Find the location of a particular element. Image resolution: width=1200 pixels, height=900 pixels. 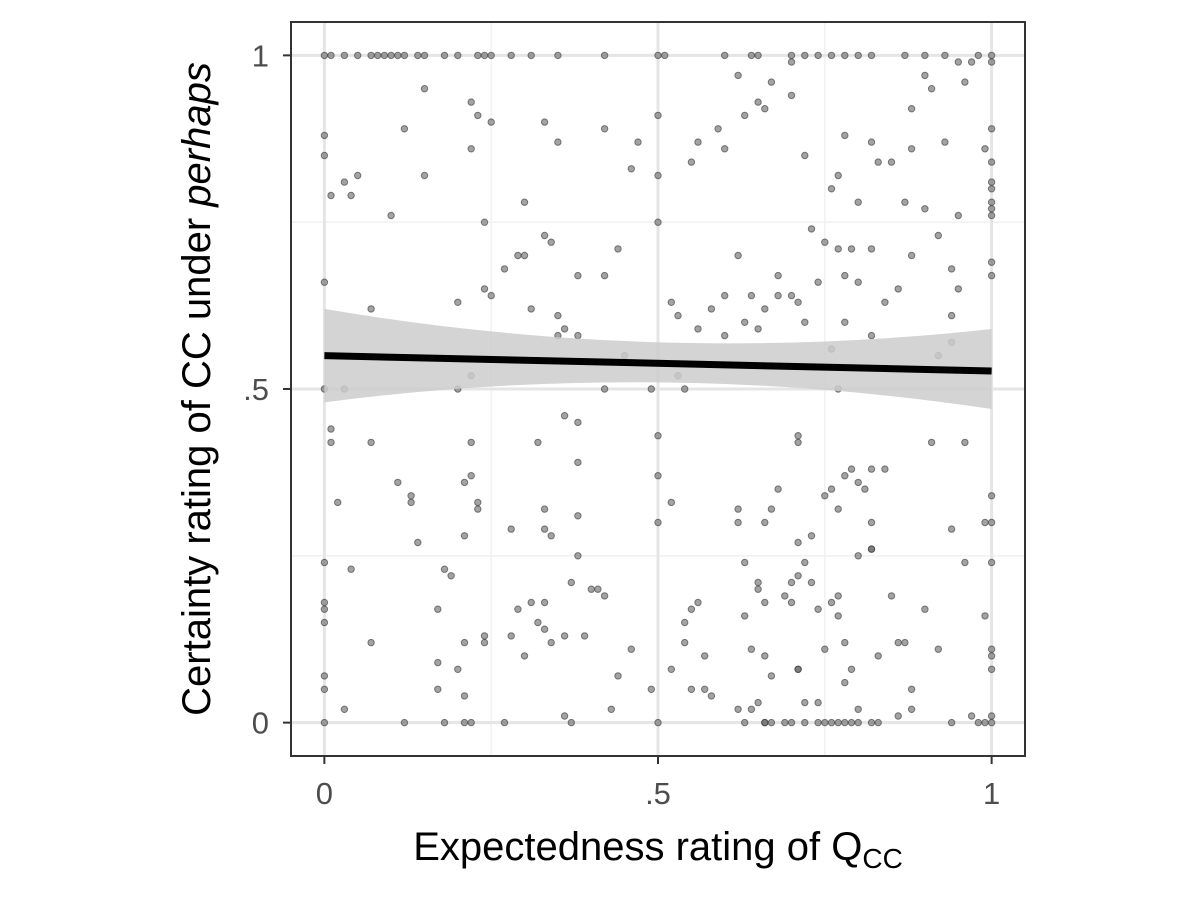

x-axis-title-text: Expectedness rating of Q is located at coordinates (637, 847).